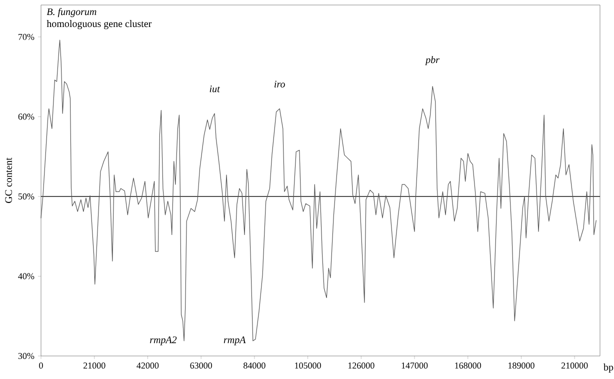 This screenshot has width=614, height=379. What do you see at coordinates (215, 89) in the screenshot?
I see `annotation: iut` at bounding box center [215, 89].